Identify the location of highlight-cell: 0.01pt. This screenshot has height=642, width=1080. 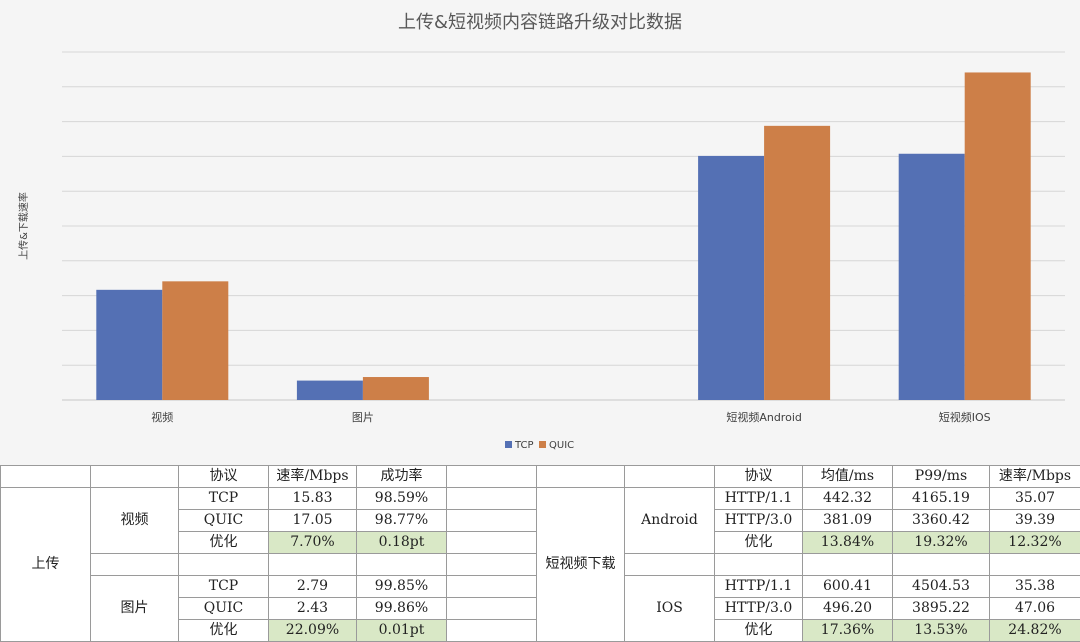
(401, 630).